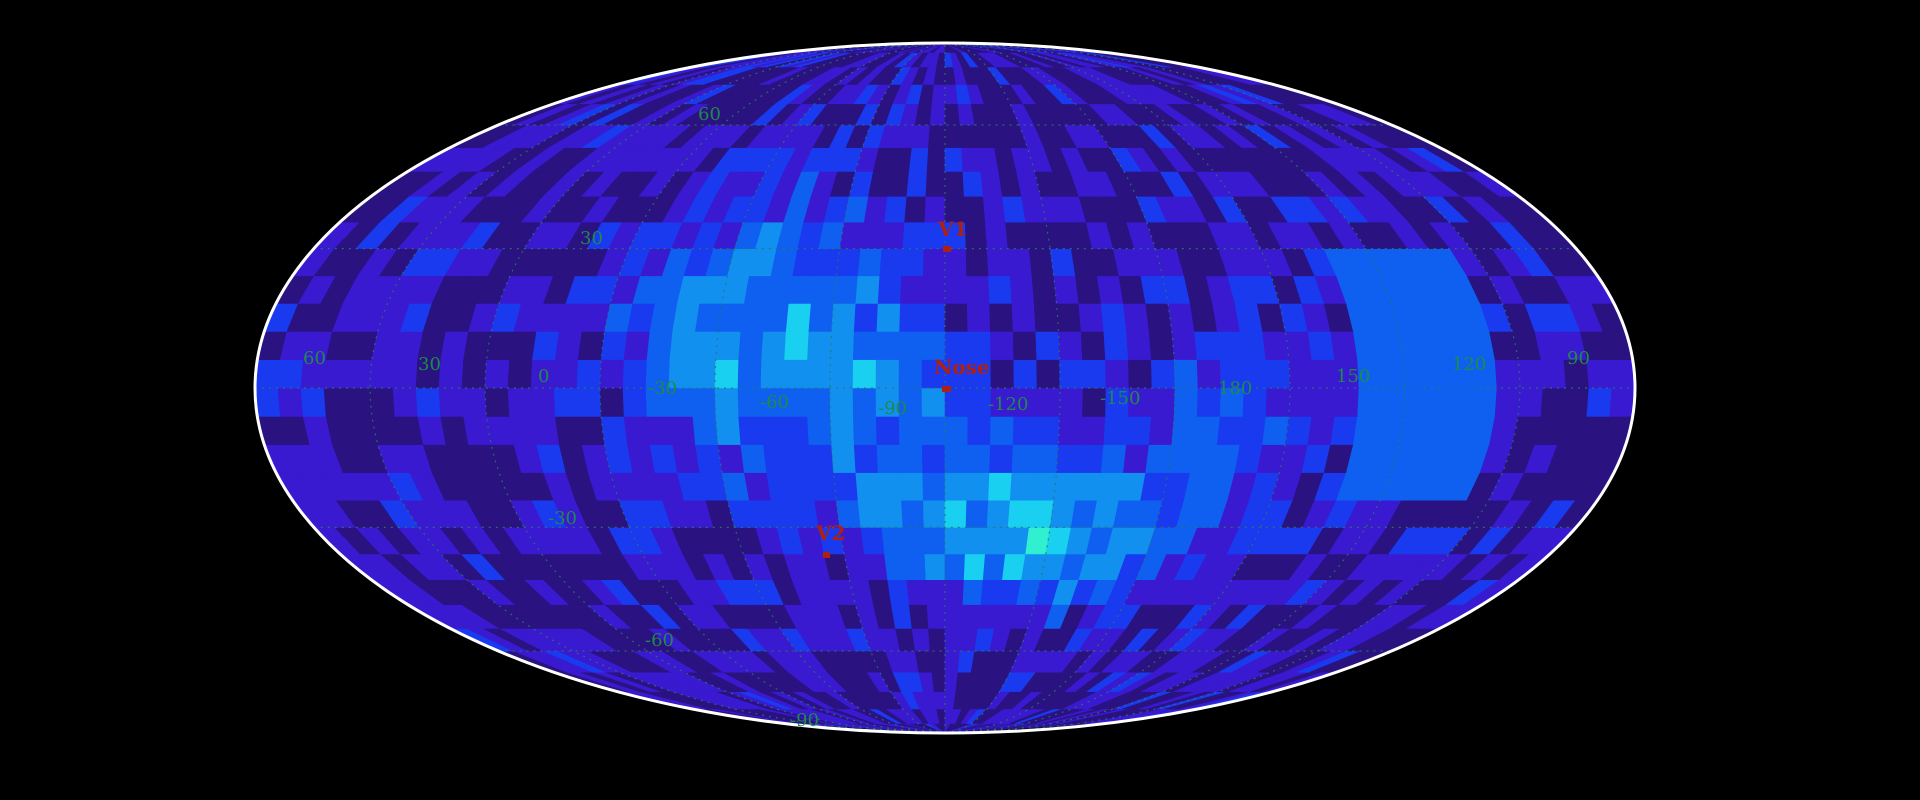  I want to click on marker-v2-dot, so click(826, 555).